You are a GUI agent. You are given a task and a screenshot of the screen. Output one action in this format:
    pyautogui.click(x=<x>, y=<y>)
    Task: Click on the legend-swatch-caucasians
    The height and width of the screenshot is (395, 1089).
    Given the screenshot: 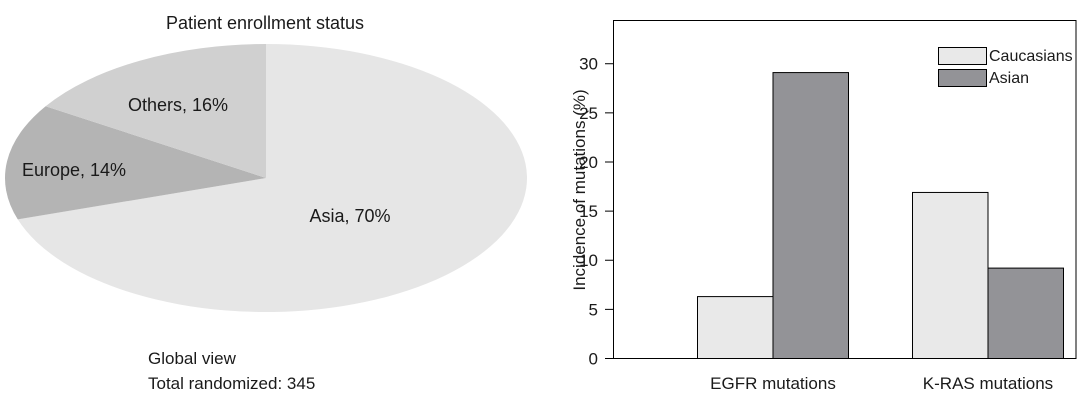 What is the action you would take?
    pyautogui.click(x=962, y=56)
    